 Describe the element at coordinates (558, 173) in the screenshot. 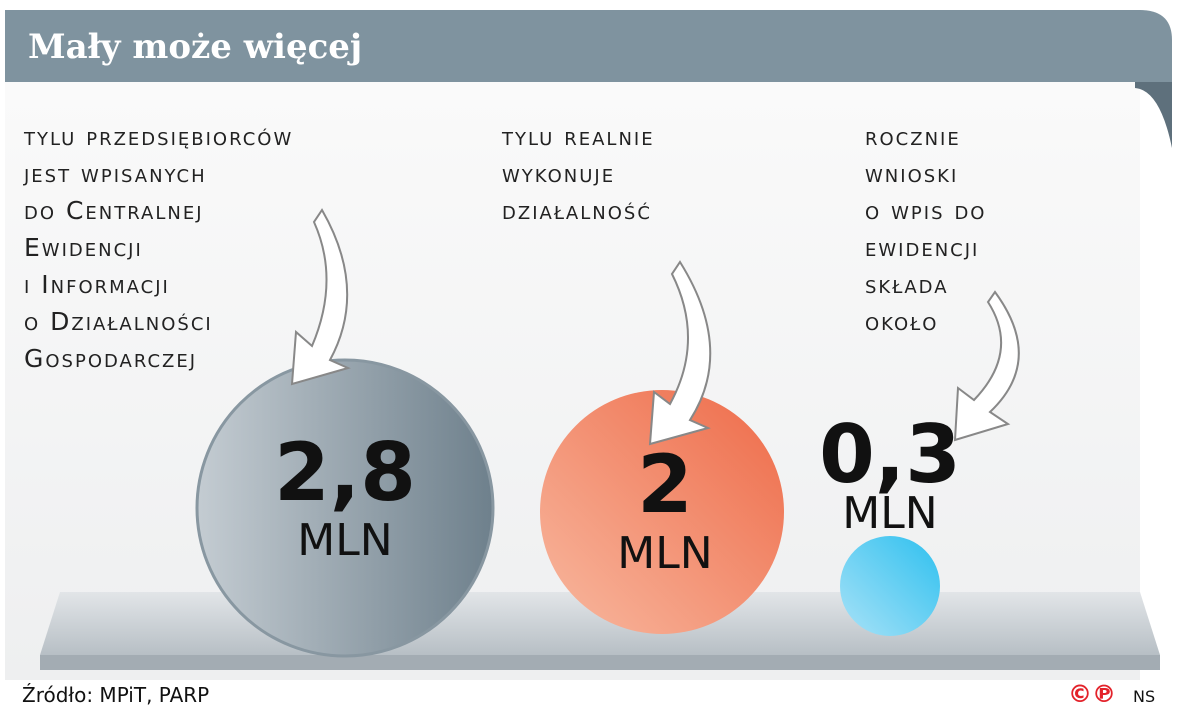

I see `description-line: wykonuje` at that location.